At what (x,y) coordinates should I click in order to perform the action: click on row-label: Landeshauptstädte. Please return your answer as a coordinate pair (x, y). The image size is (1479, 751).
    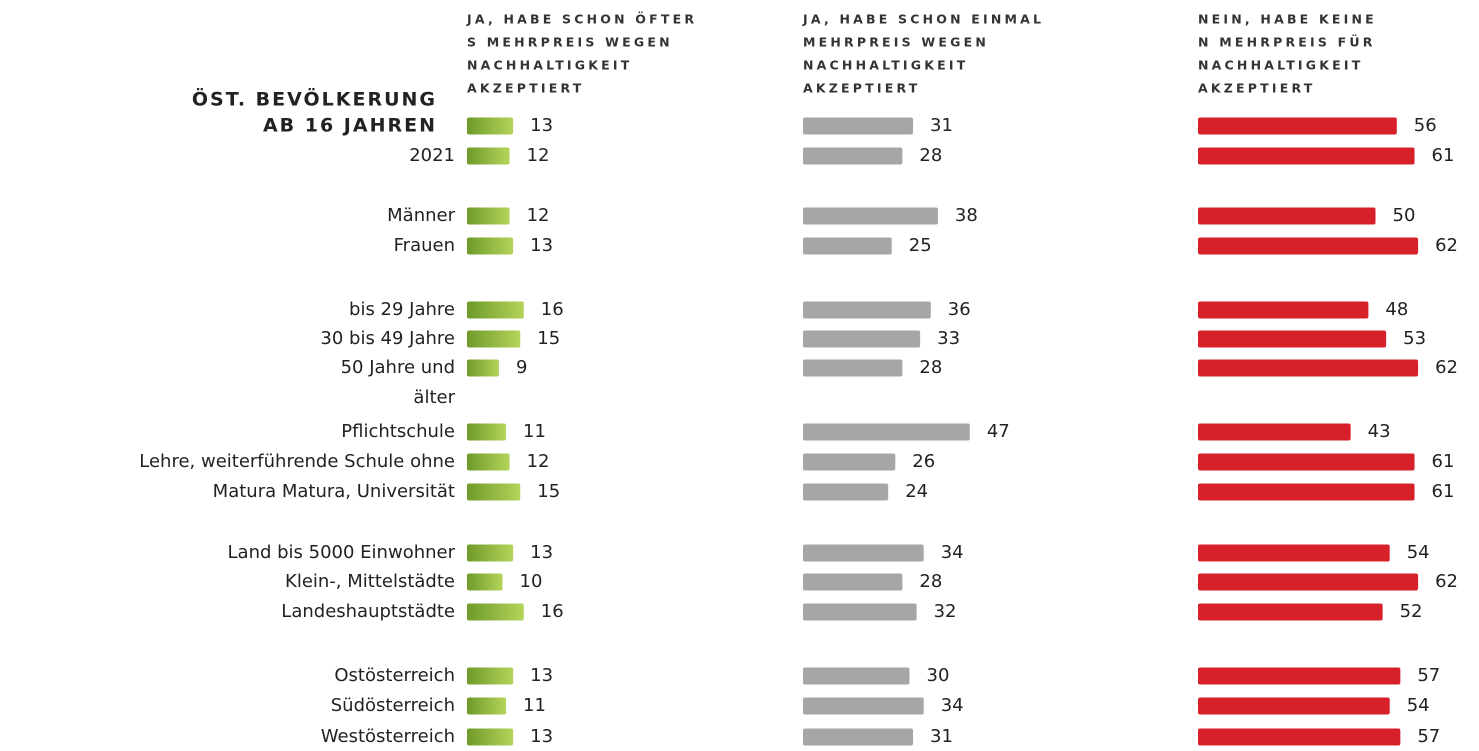
    Looking at the image, I should click on (368, 611).